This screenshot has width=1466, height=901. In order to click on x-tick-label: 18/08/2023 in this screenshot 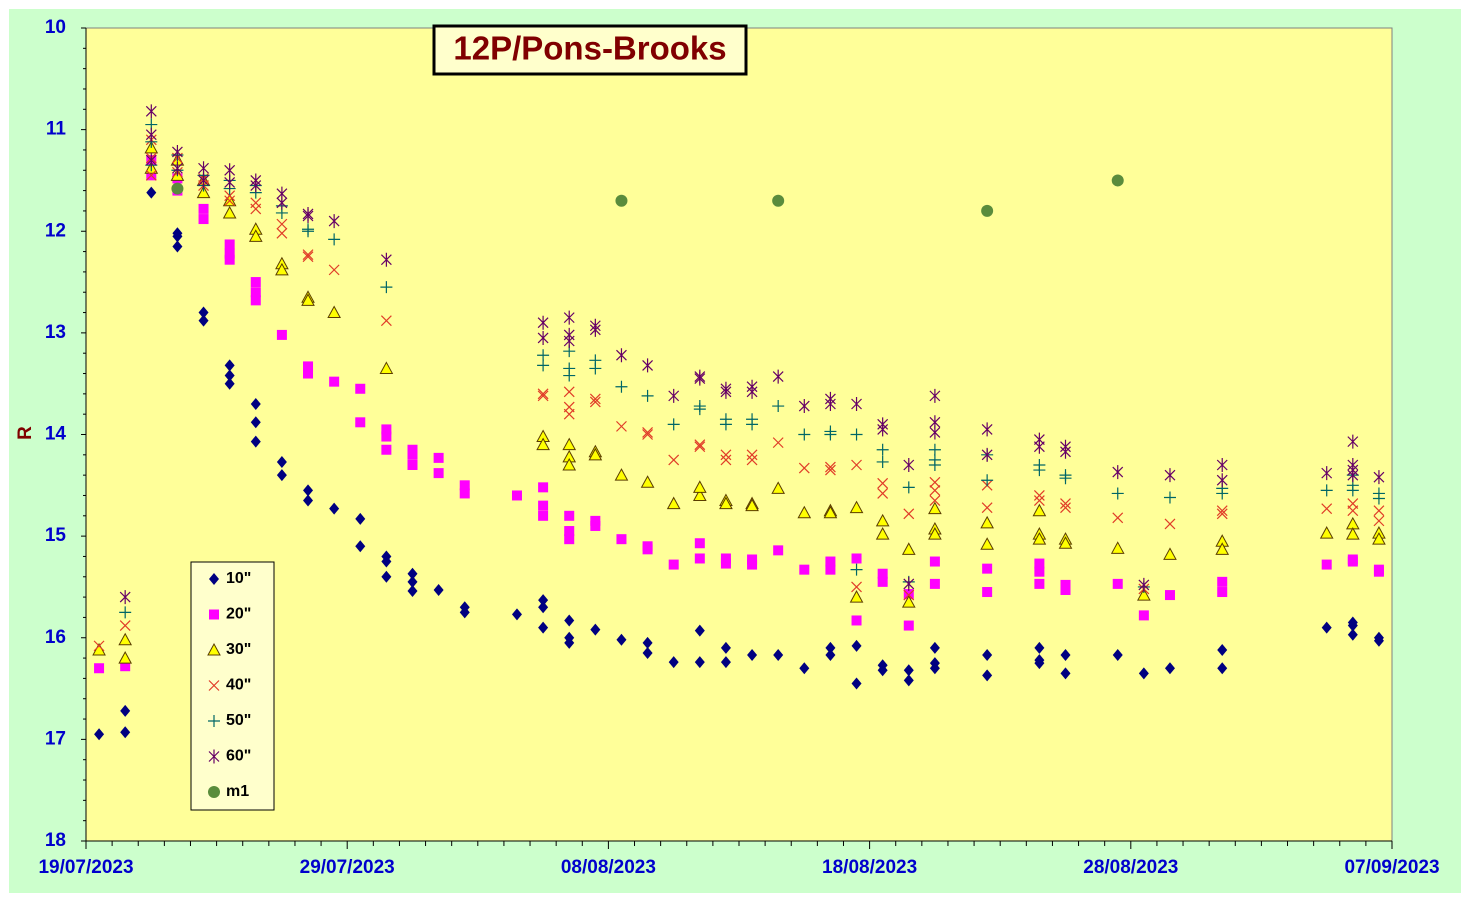, I will do `click(869, 867)`.